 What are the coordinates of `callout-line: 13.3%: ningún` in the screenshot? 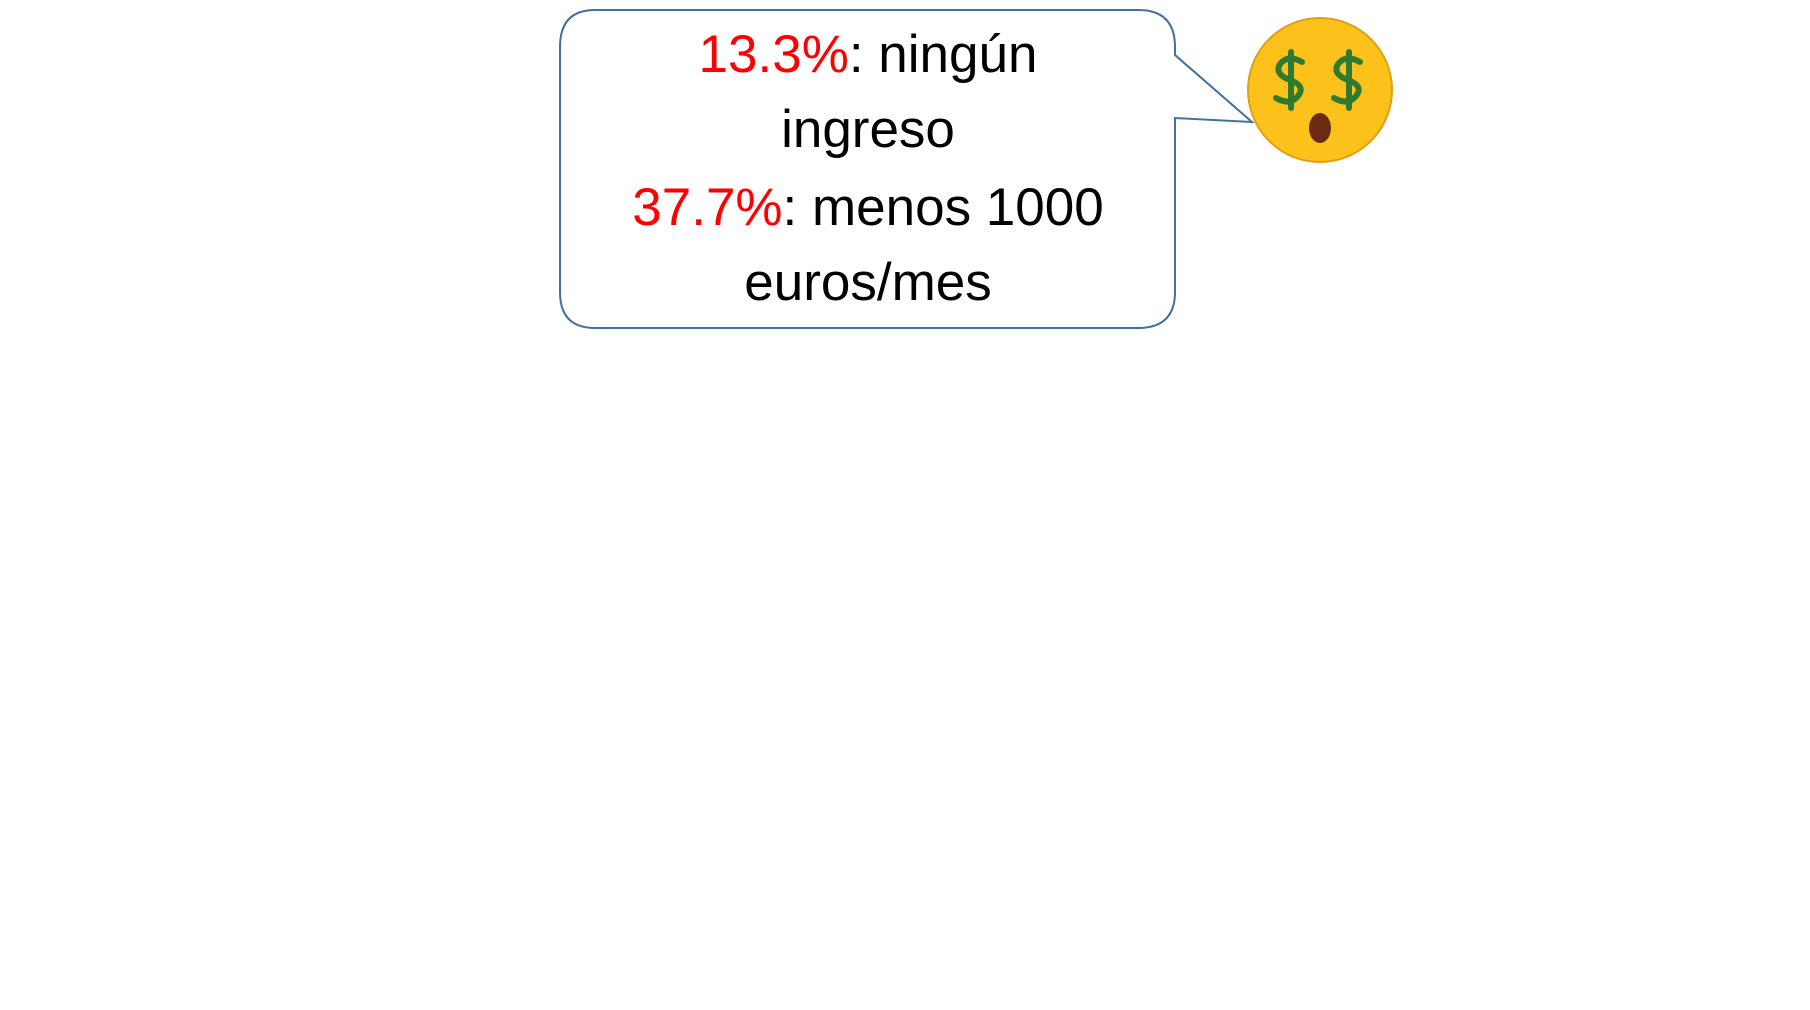 It's located at (868, 54).